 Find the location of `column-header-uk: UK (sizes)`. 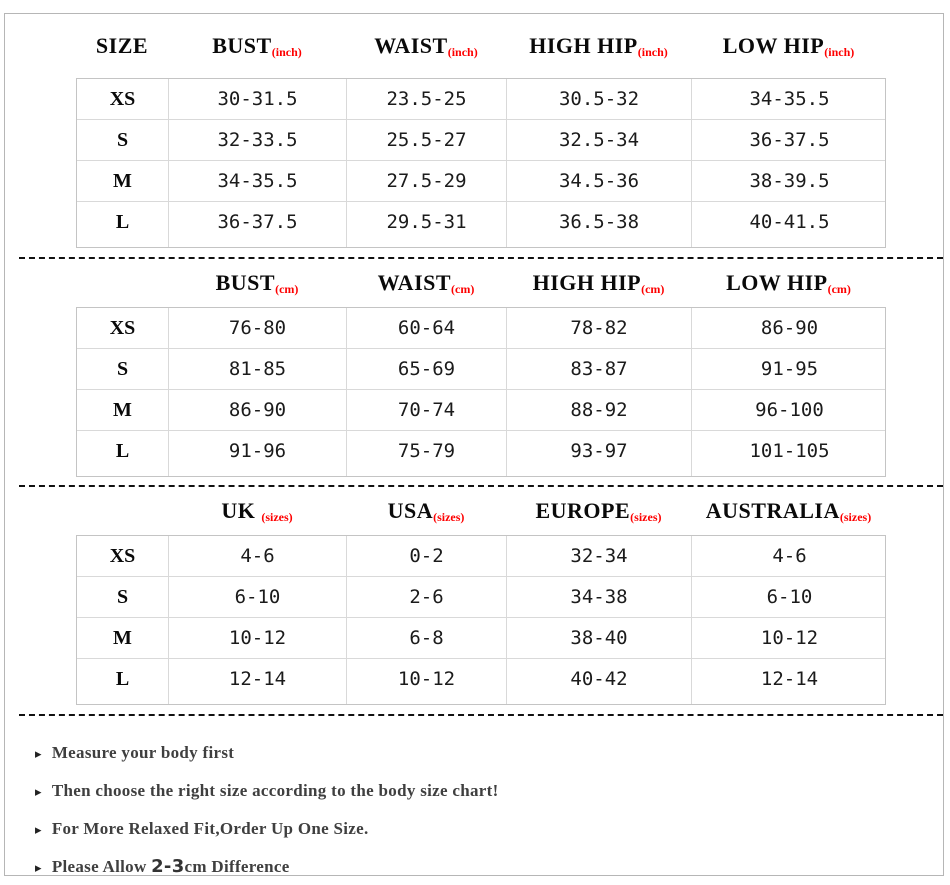

column-header-uk: UK (sizes) is located at coordinates (257, 511).